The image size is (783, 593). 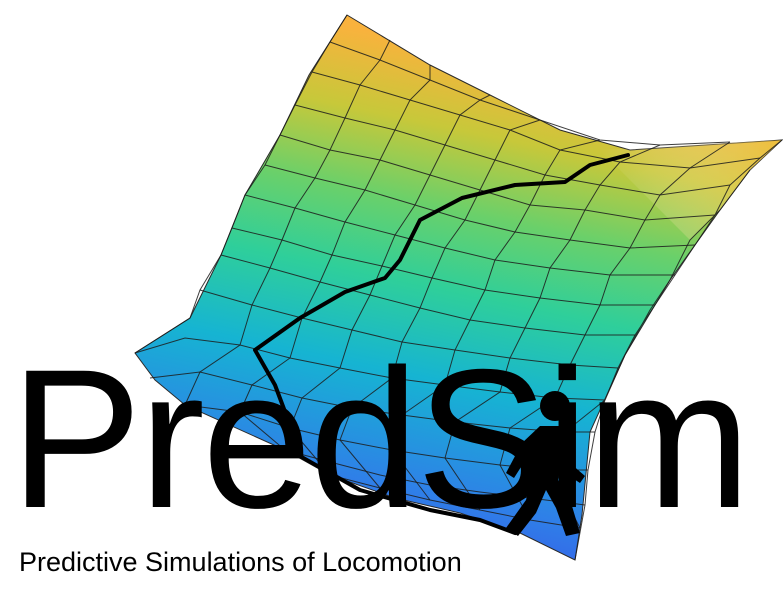 What do you see at coordinates (240, 562) in the screenshot?
I see `tagline: Predictive Simulations of Locomotion` at bounding box center [240, 562].